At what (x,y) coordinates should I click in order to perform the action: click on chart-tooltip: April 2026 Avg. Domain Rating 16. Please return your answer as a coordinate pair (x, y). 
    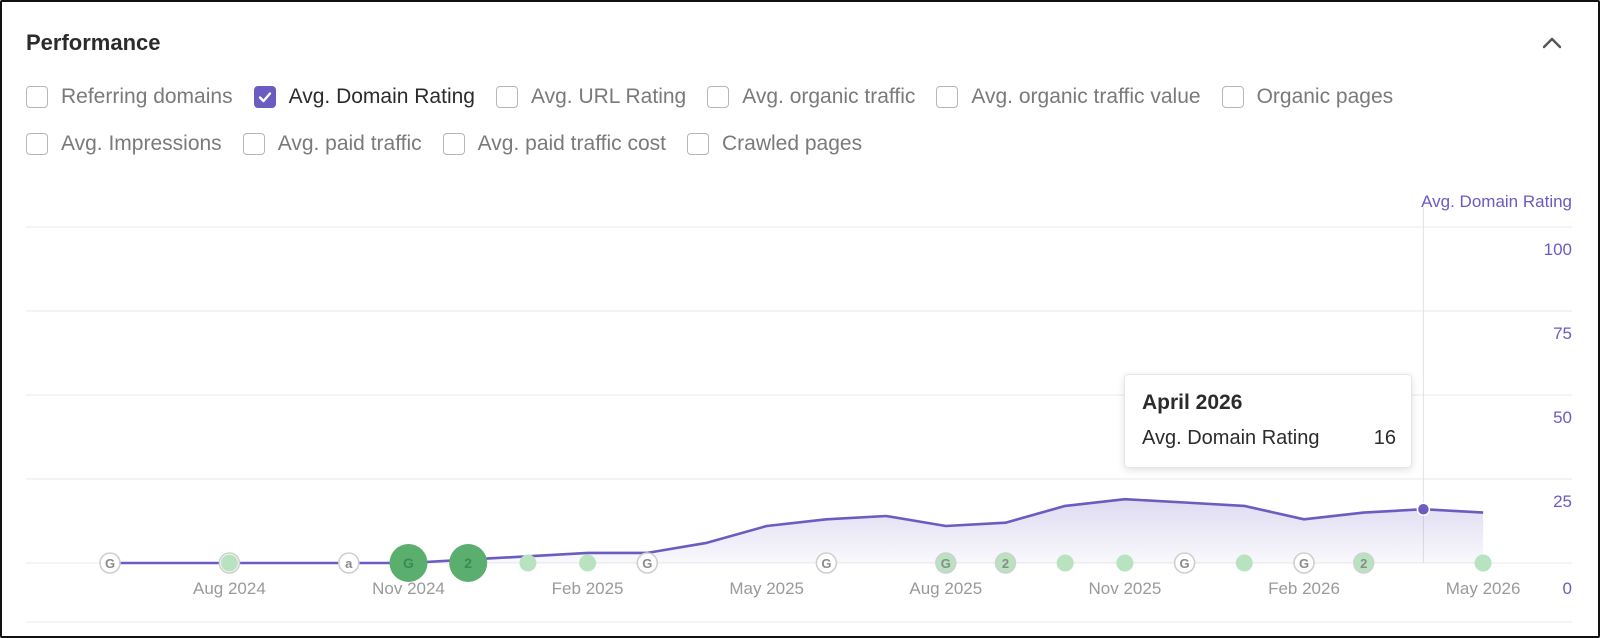
    Looking at the image, I should click on (1268, 421).